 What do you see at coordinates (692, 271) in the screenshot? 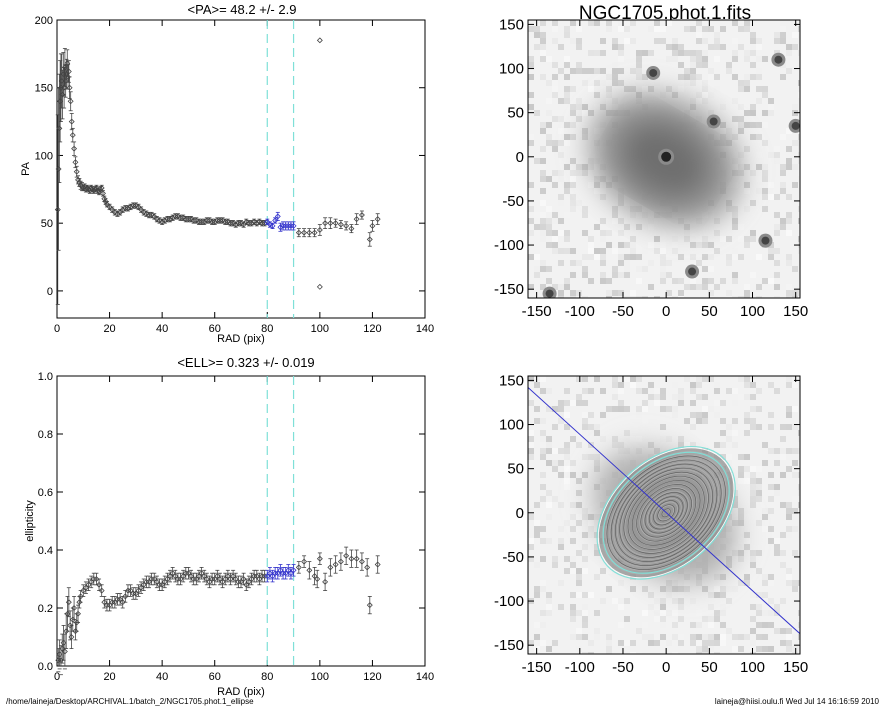
I see `star` at bounding box center [692, 271].